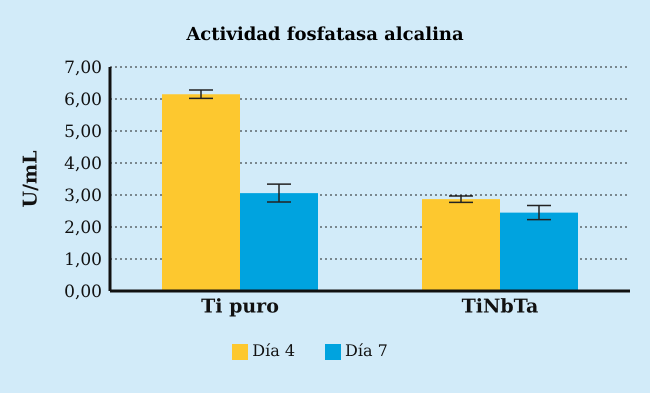  Describe the element at coordinates (83, 164) in the screenshot. I see `y-tick-label: 4,00` at that location.